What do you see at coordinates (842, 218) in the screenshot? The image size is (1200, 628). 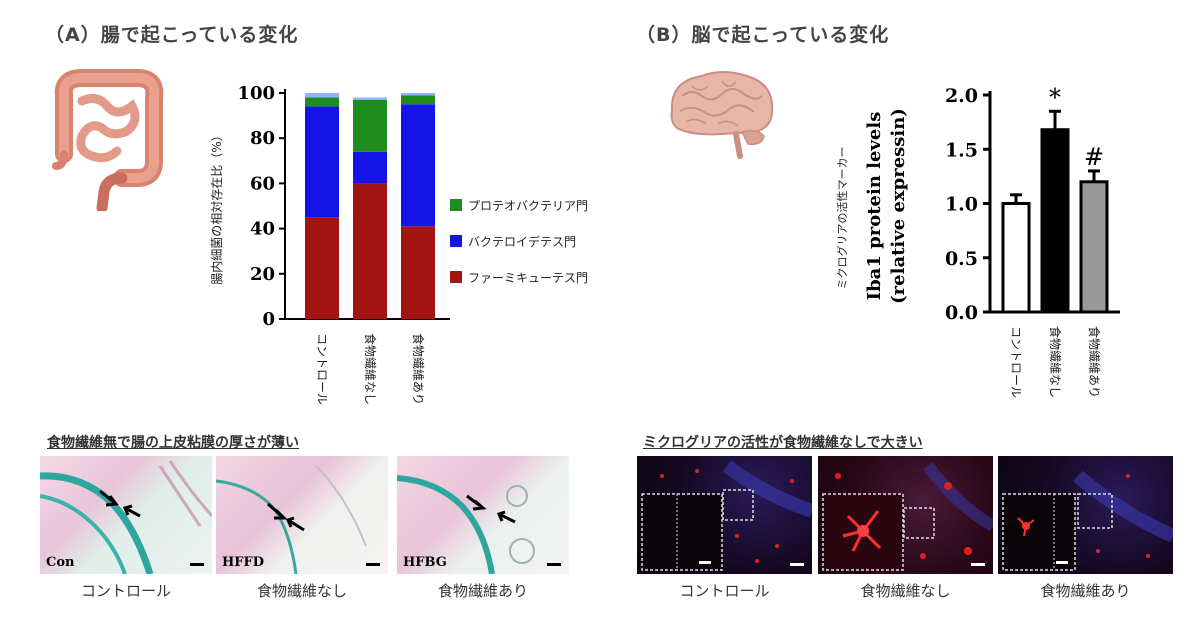 I see `chart-b-ylabel-jp: ミクログリアの活性マーカー` at bounding box center [842, 218].